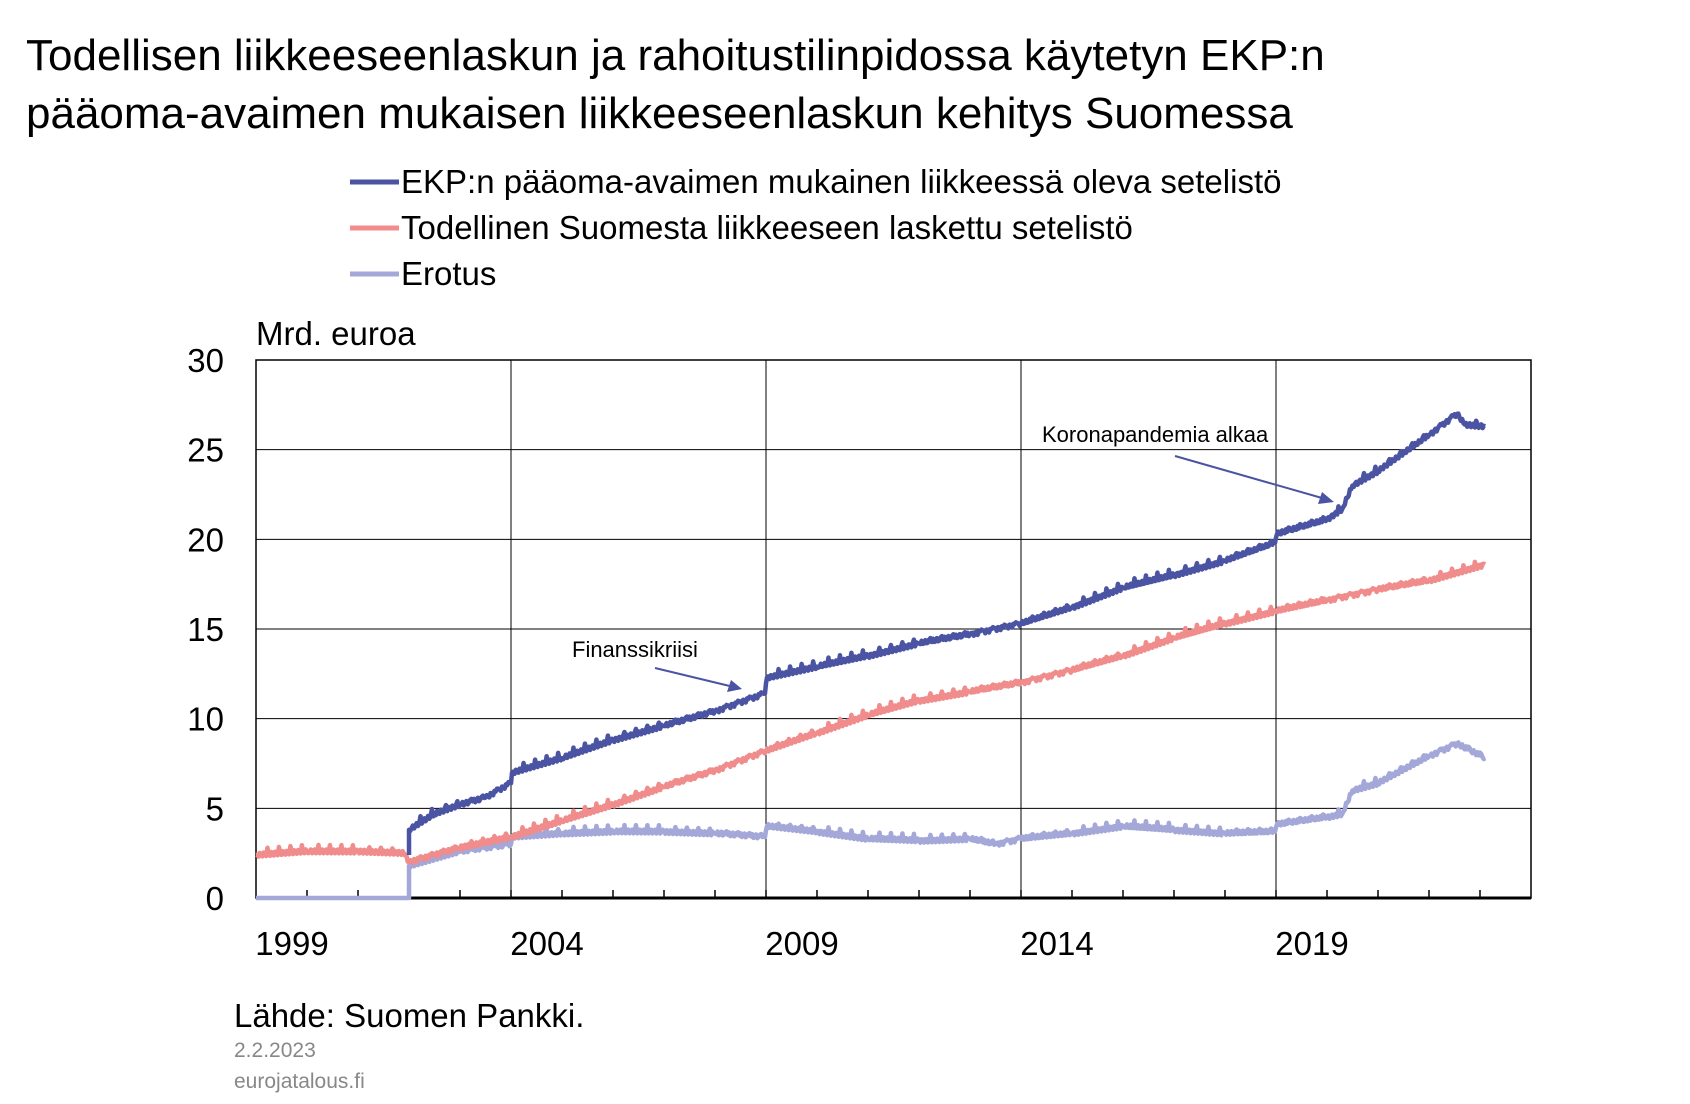 The width and height of the screenshot is (1690, 1104). Describe the element at coordinates (205, 450) in the screenshot. I see `y-tick-label: 25` at that location.